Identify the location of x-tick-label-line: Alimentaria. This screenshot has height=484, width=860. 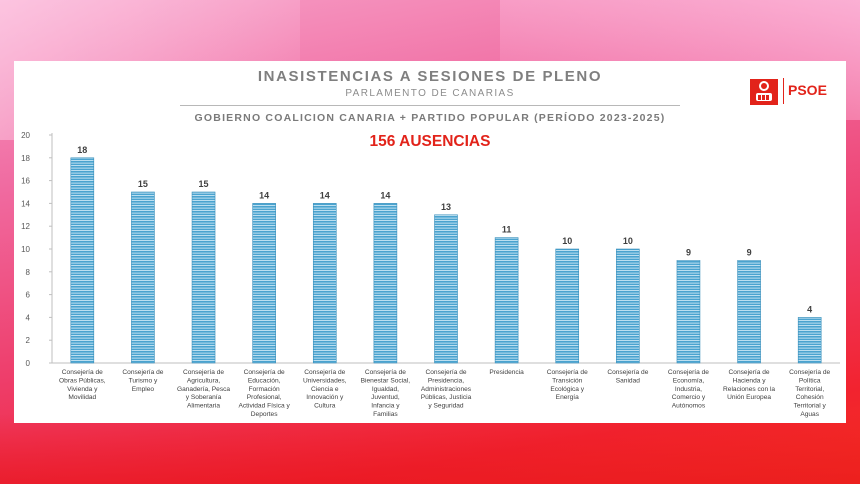
(203, 406).